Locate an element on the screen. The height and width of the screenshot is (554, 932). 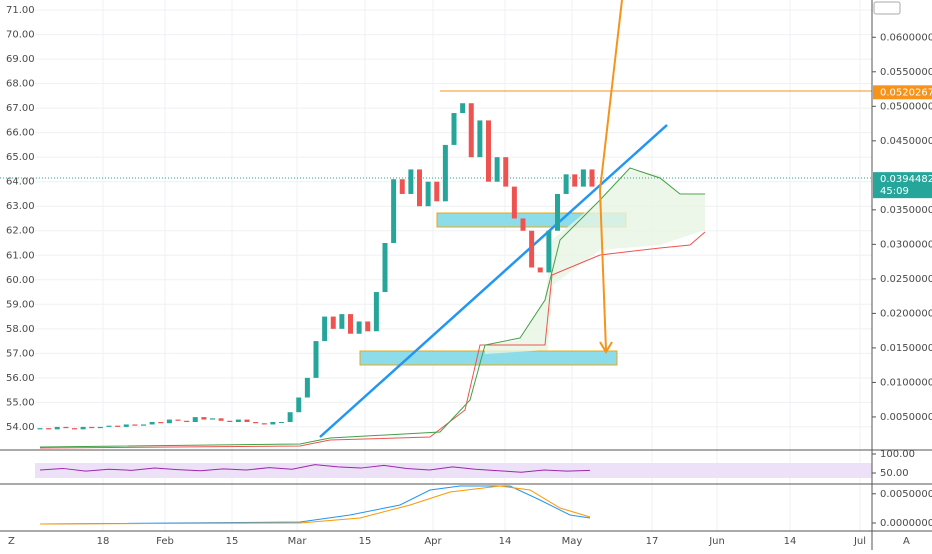
price-tag is located at coordinates (902, 185).